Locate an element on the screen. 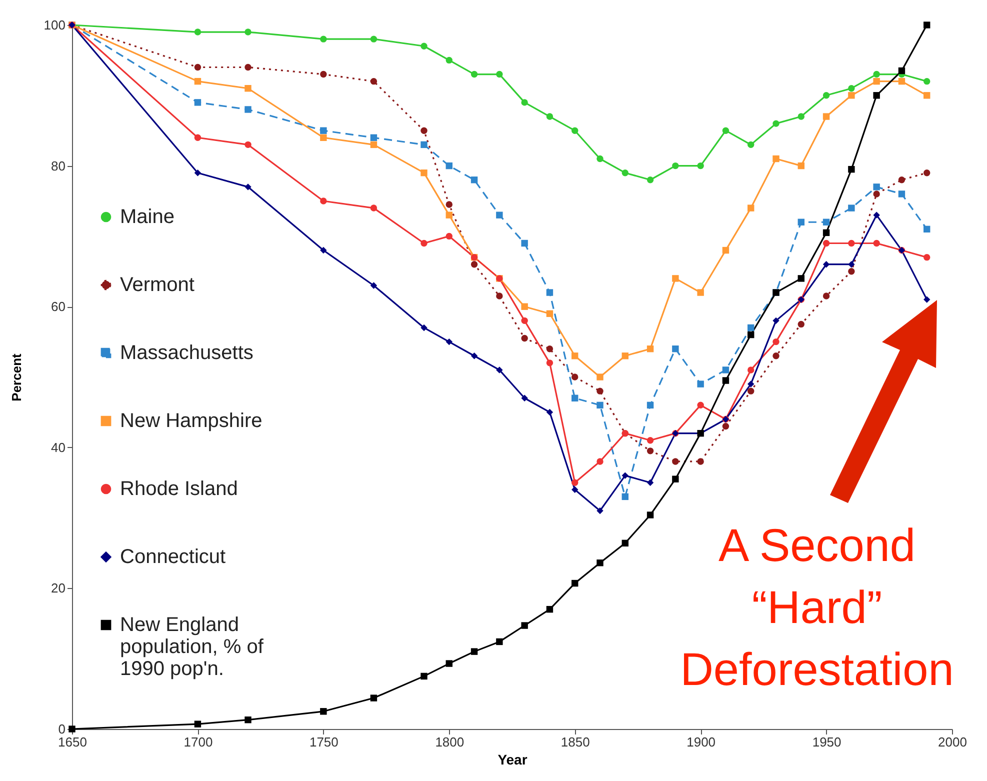 The width and height of the screenshot is (987, 781). y-tick-label: 20 is located at coordinates (58, 588).